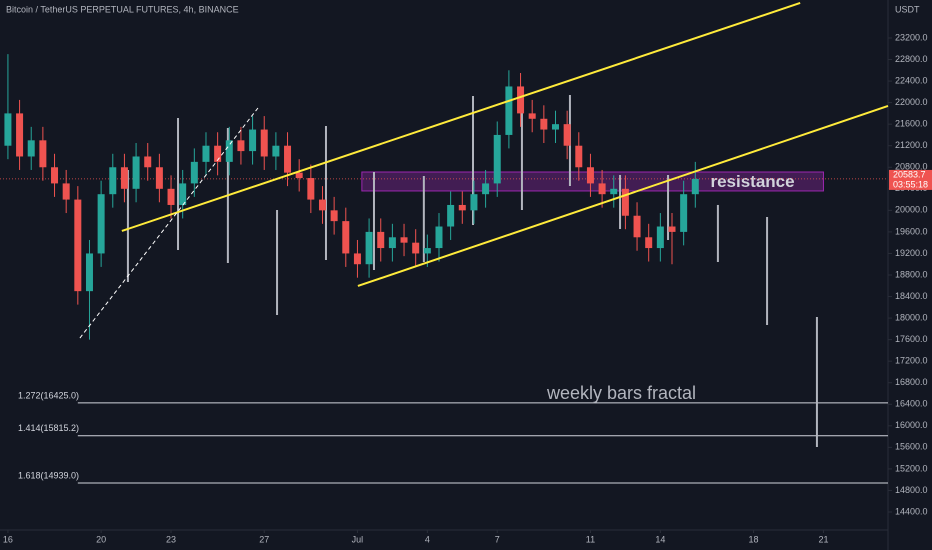 The height and width of the screenshot is (550, 932). I want to click on y-tick-label: 22400.0, so click(911, 80).